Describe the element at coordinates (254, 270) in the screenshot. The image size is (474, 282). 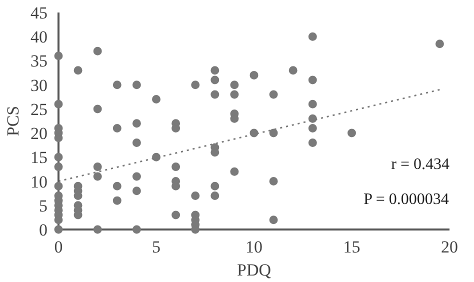
I see `x-axis-title: PDQ` at that location.